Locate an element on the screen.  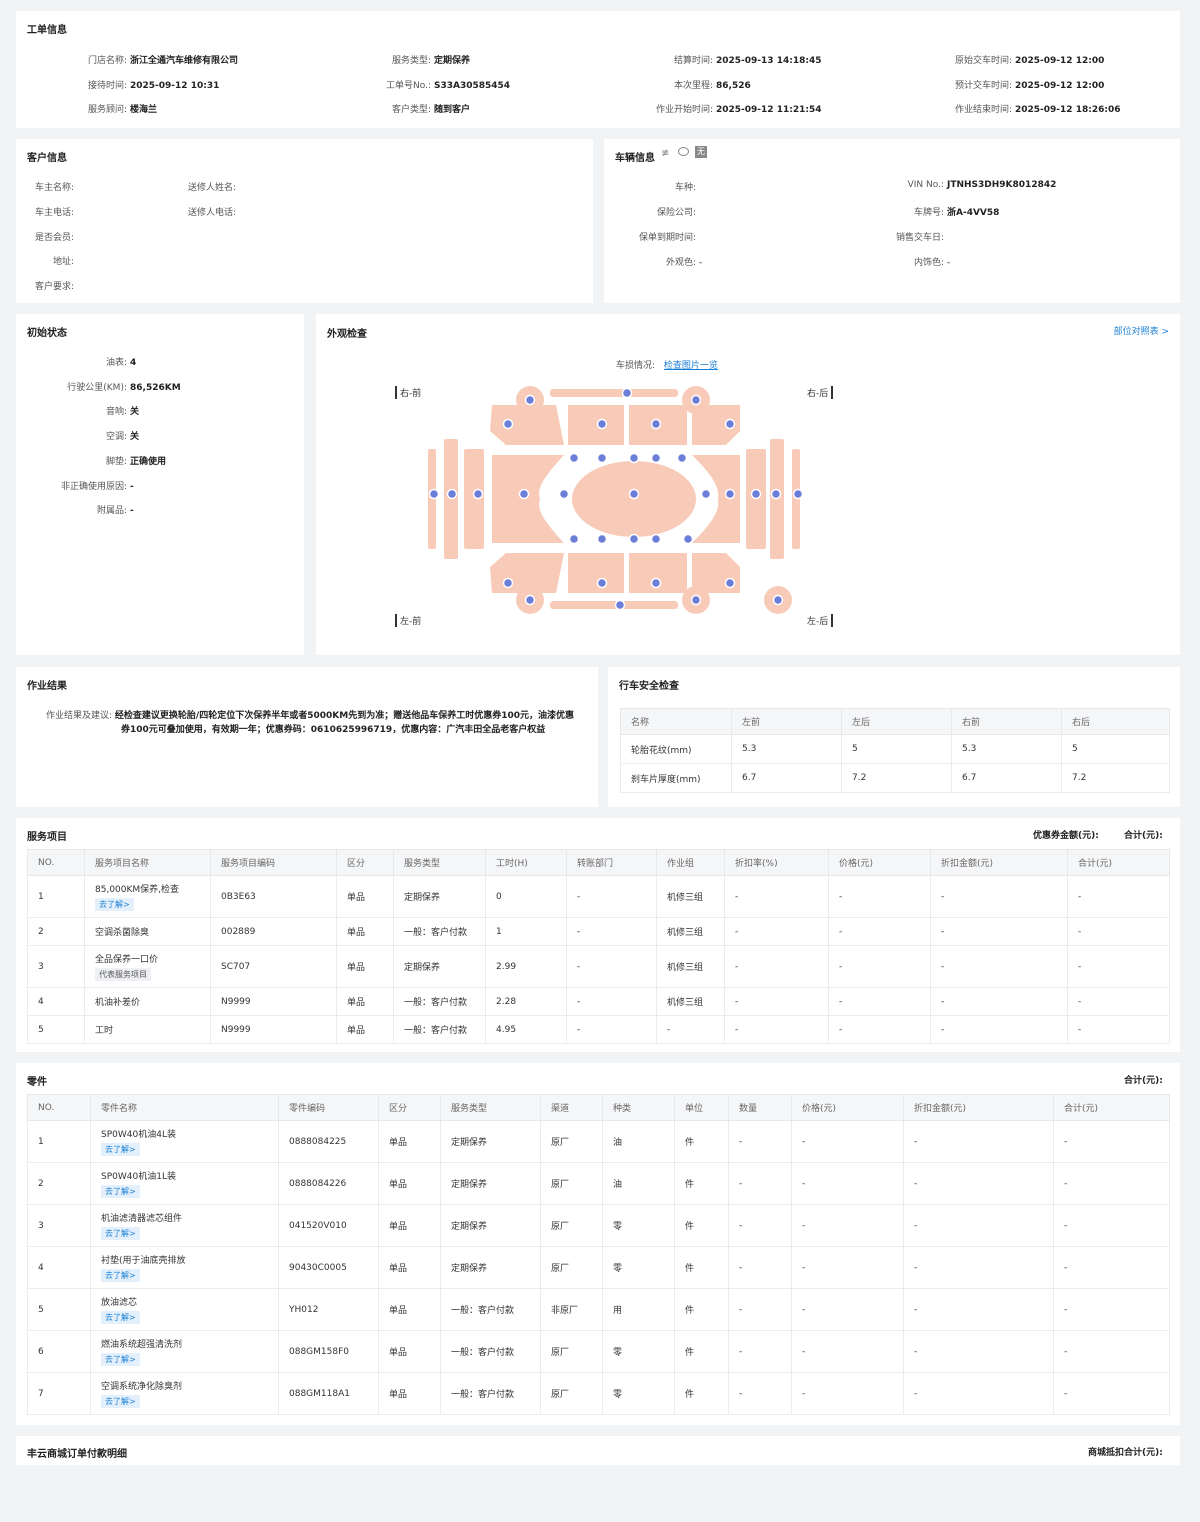
owner-phone-field: 车主电话: is located at coordinates (54, 213).